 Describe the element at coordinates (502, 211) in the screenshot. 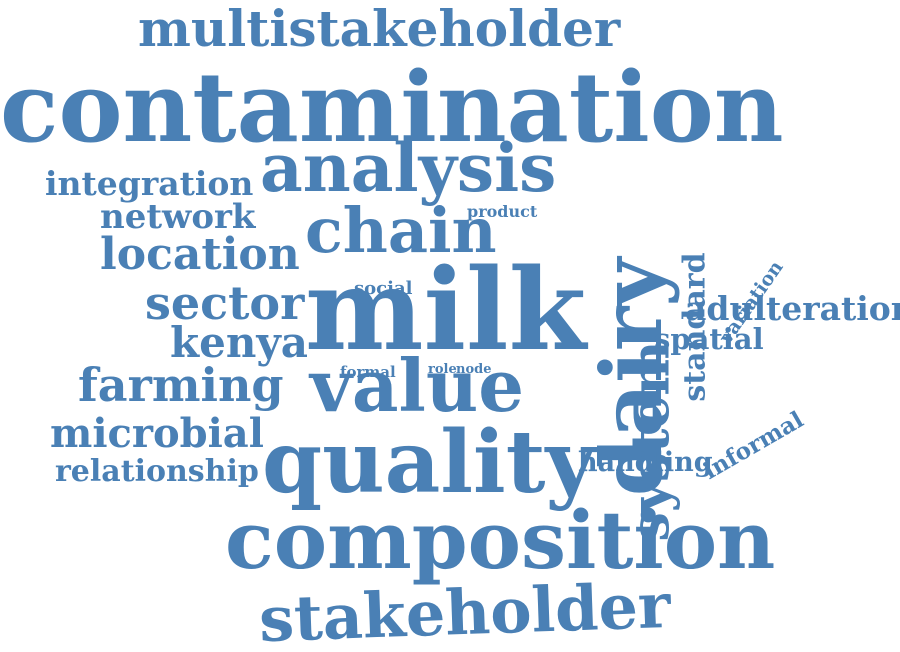

I see `word-product: product` at that location.